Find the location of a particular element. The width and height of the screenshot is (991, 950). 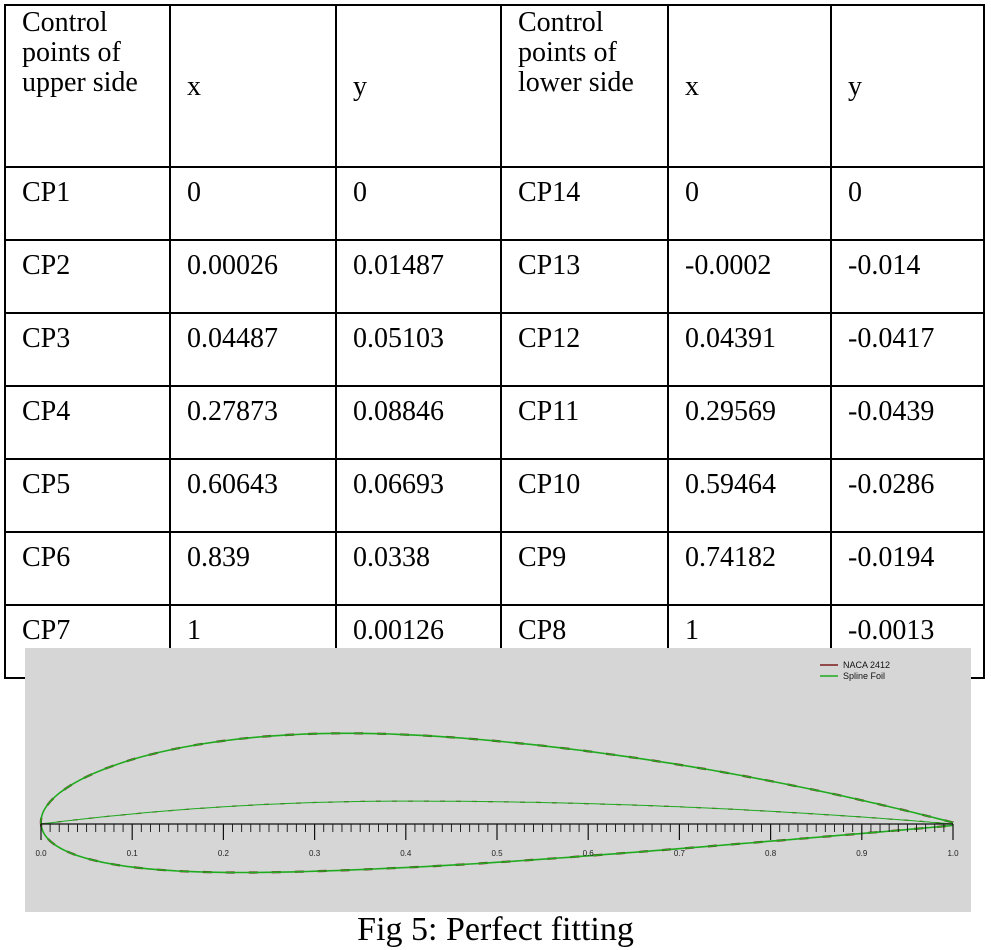

x-tick-label: 0.7 is located at coordinates (680, 853).